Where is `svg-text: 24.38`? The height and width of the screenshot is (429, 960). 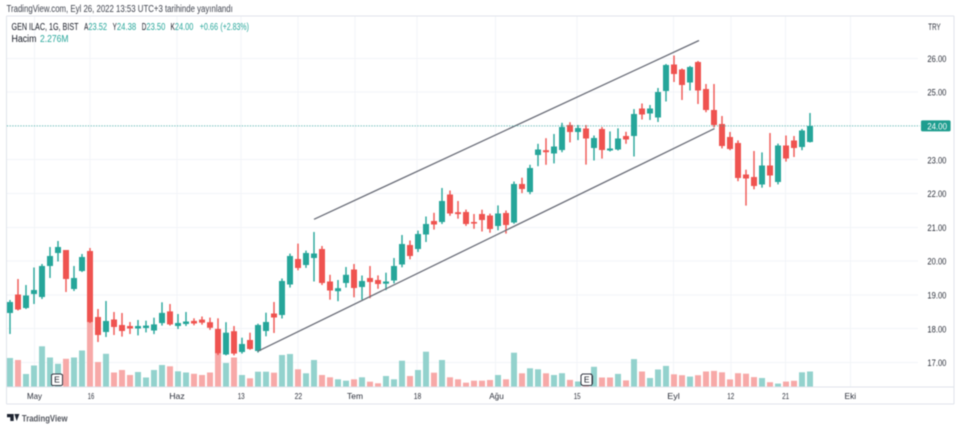
svg-text: 24.38 is located at coordinates (127, 27).